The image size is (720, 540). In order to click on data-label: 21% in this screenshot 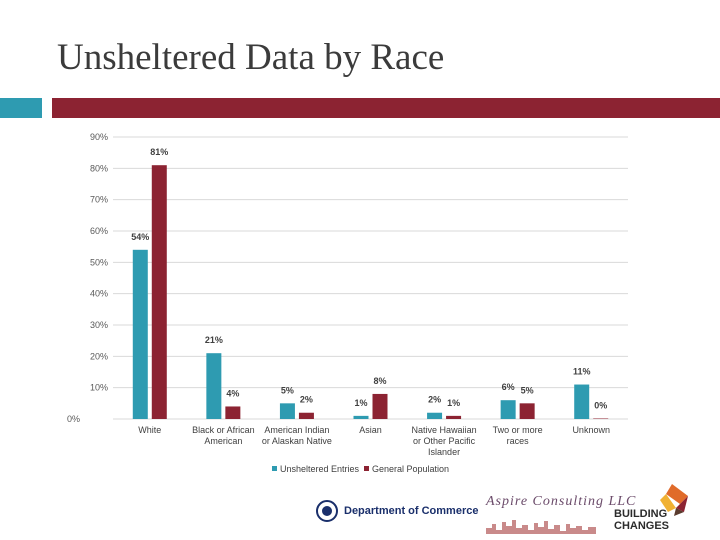, I will do `click(214, 340)`.